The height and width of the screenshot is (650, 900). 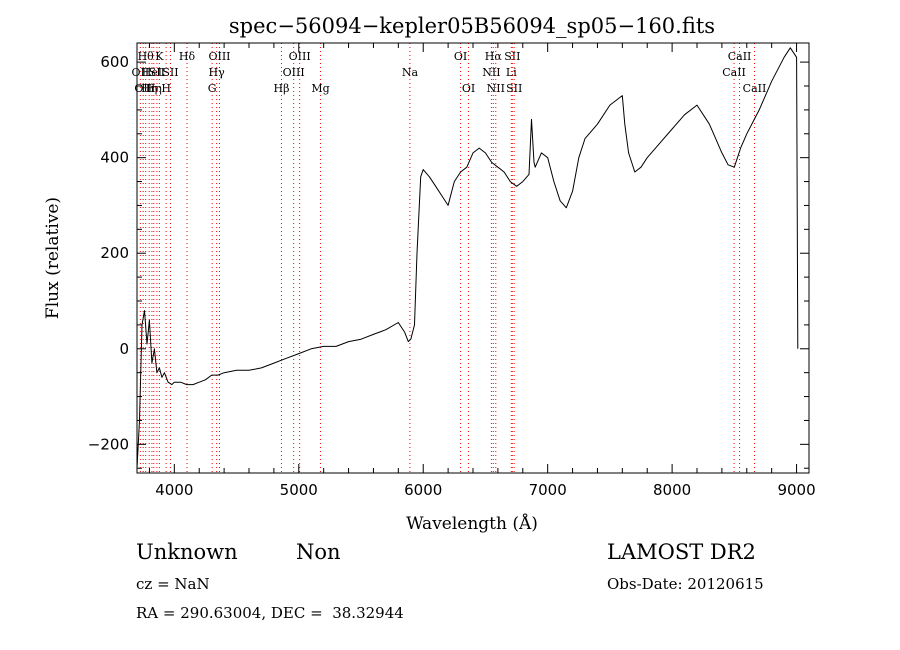 What do you see at coordinates (796, 490) in the screenshot?
I see `x-tick-label: 9000` at bounding box center [796, 490].